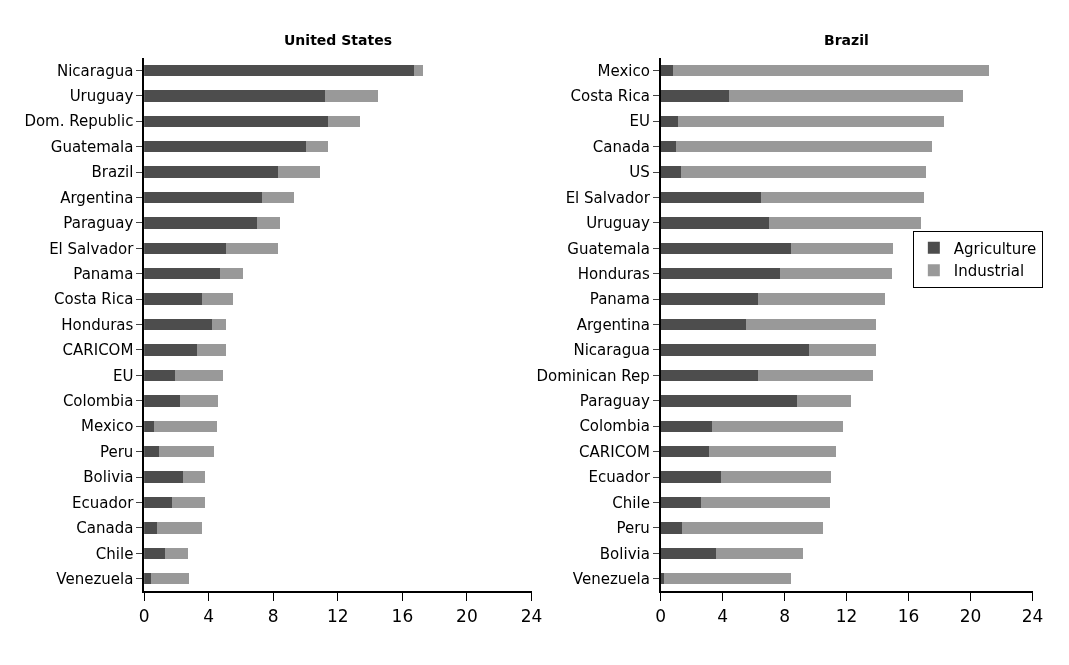  What do you see at coordinates (337, 615) in the screenshot?
I see `x-tick-label: 12` at bounding box center [337, 615].